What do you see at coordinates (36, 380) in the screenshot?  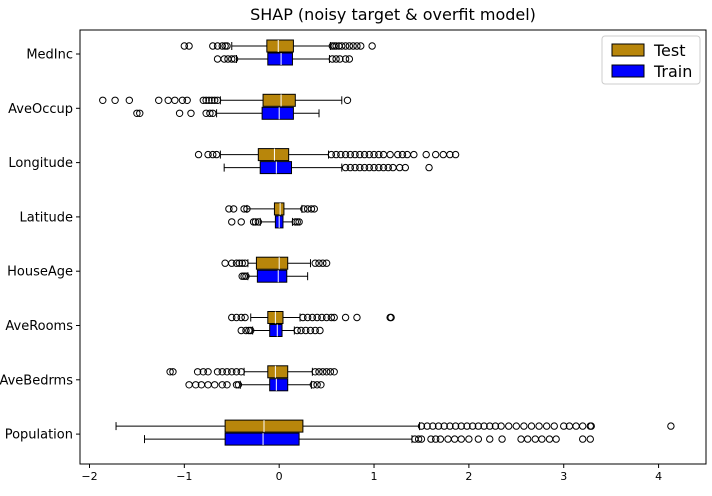 I see `y-tick-label: AveBedrms` at bounding box center [36, 380].